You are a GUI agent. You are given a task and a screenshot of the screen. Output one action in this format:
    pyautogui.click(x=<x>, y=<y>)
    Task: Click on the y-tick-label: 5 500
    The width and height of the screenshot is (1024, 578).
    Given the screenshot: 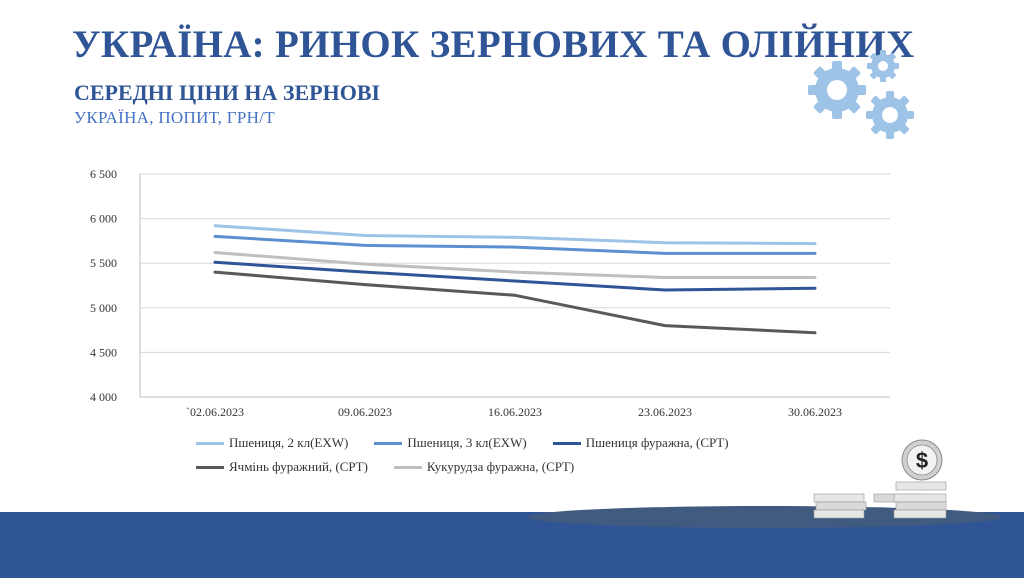 What is the action you would take?
    pyautogui.click(x=103, y=263)
    